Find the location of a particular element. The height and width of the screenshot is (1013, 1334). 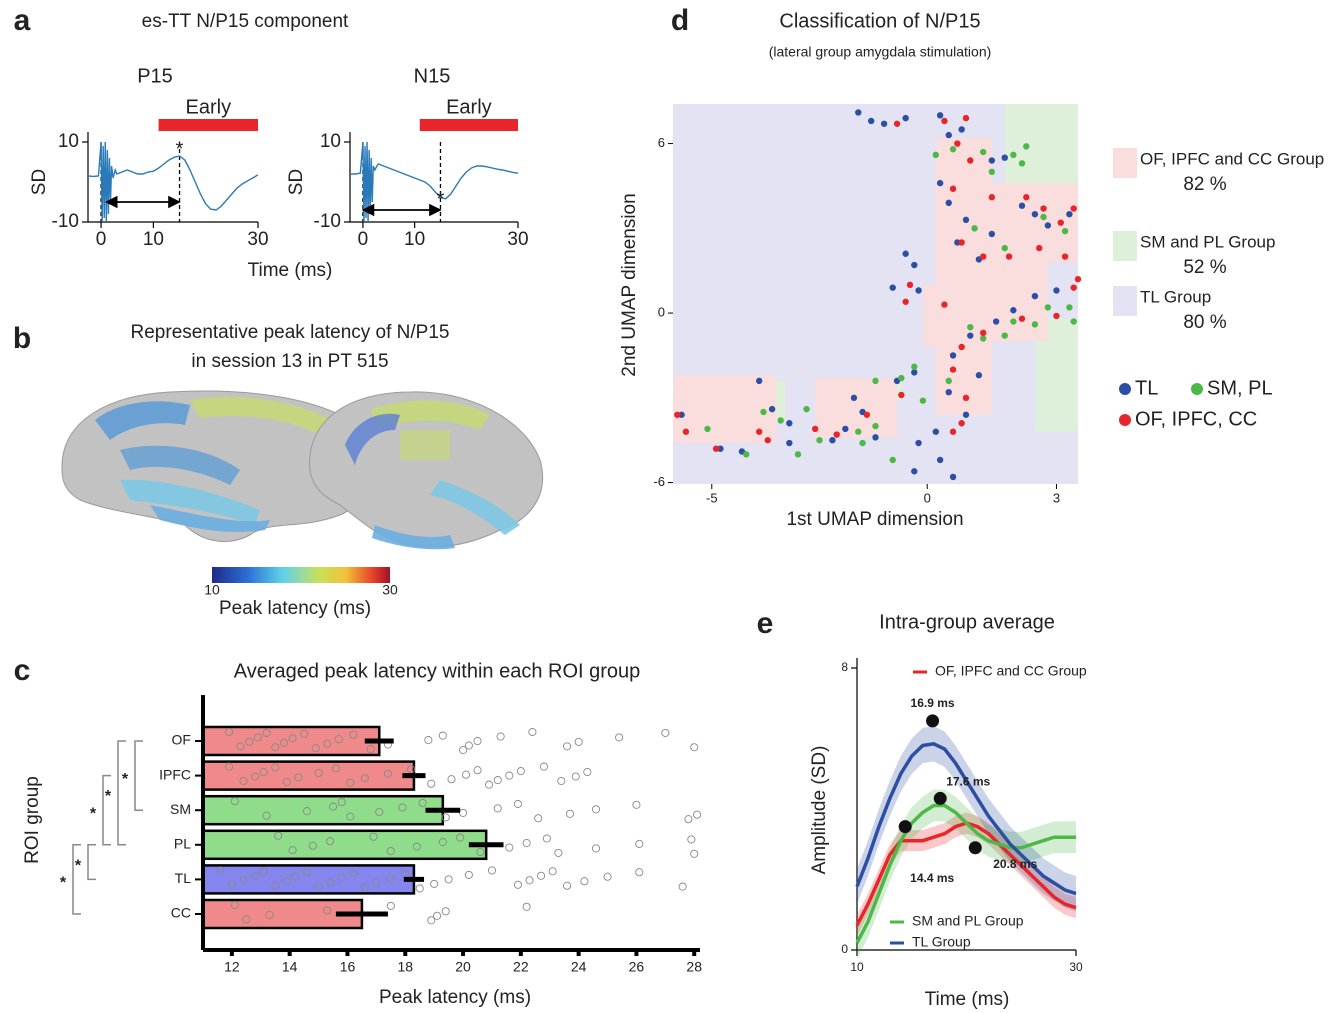

y-axis-label: ROI group is located at coordinates (32, 820).